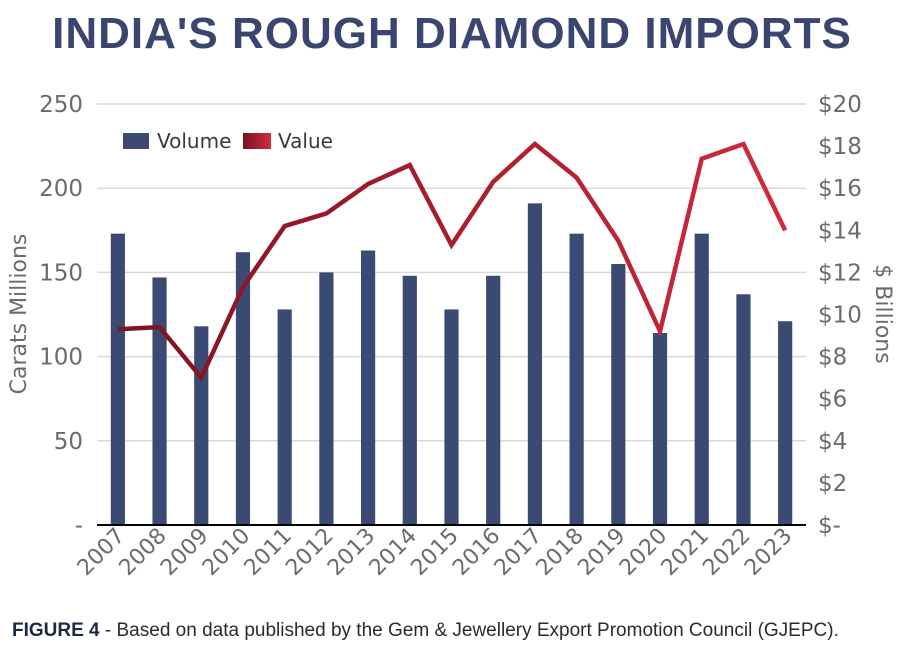 This screenshot has height=652, width=906. I want to click on x-tick-label: 2018, so click(560, 552).